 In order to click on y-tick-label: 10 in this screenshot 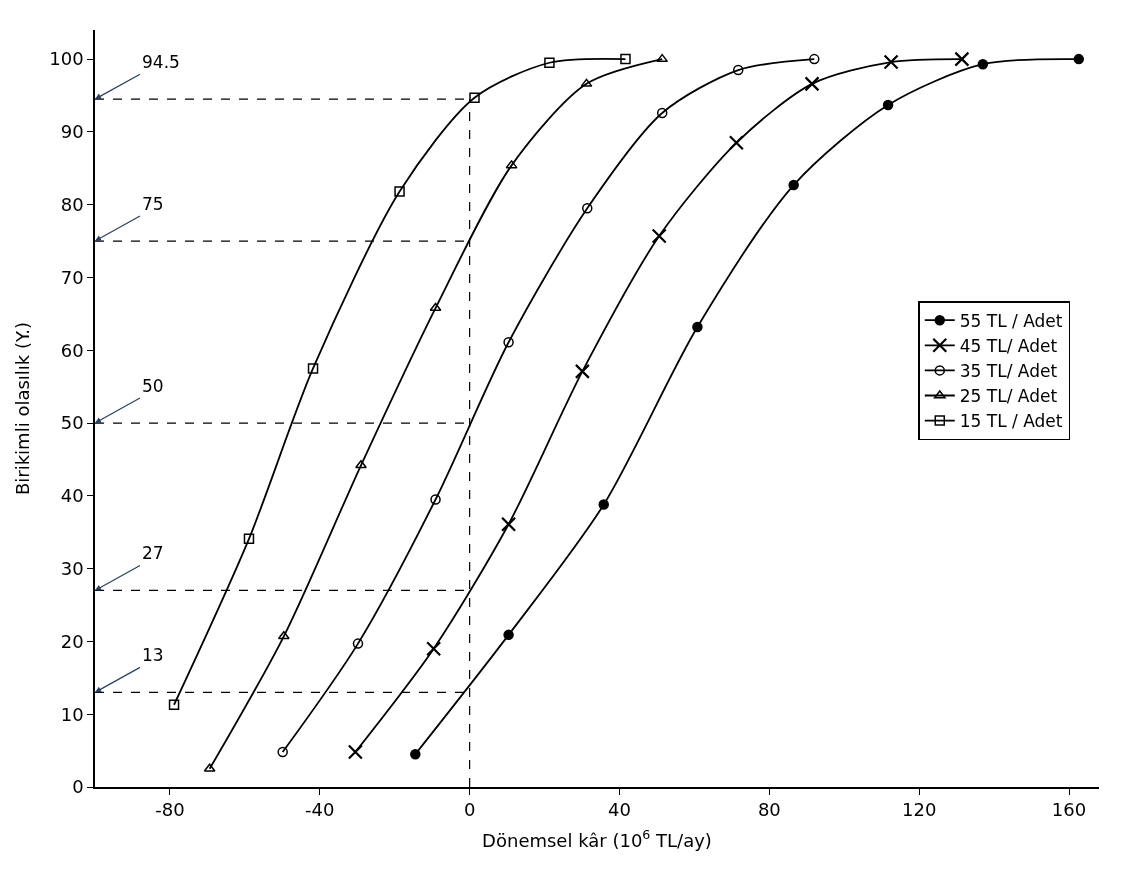, I will do `click(72, 714)`.